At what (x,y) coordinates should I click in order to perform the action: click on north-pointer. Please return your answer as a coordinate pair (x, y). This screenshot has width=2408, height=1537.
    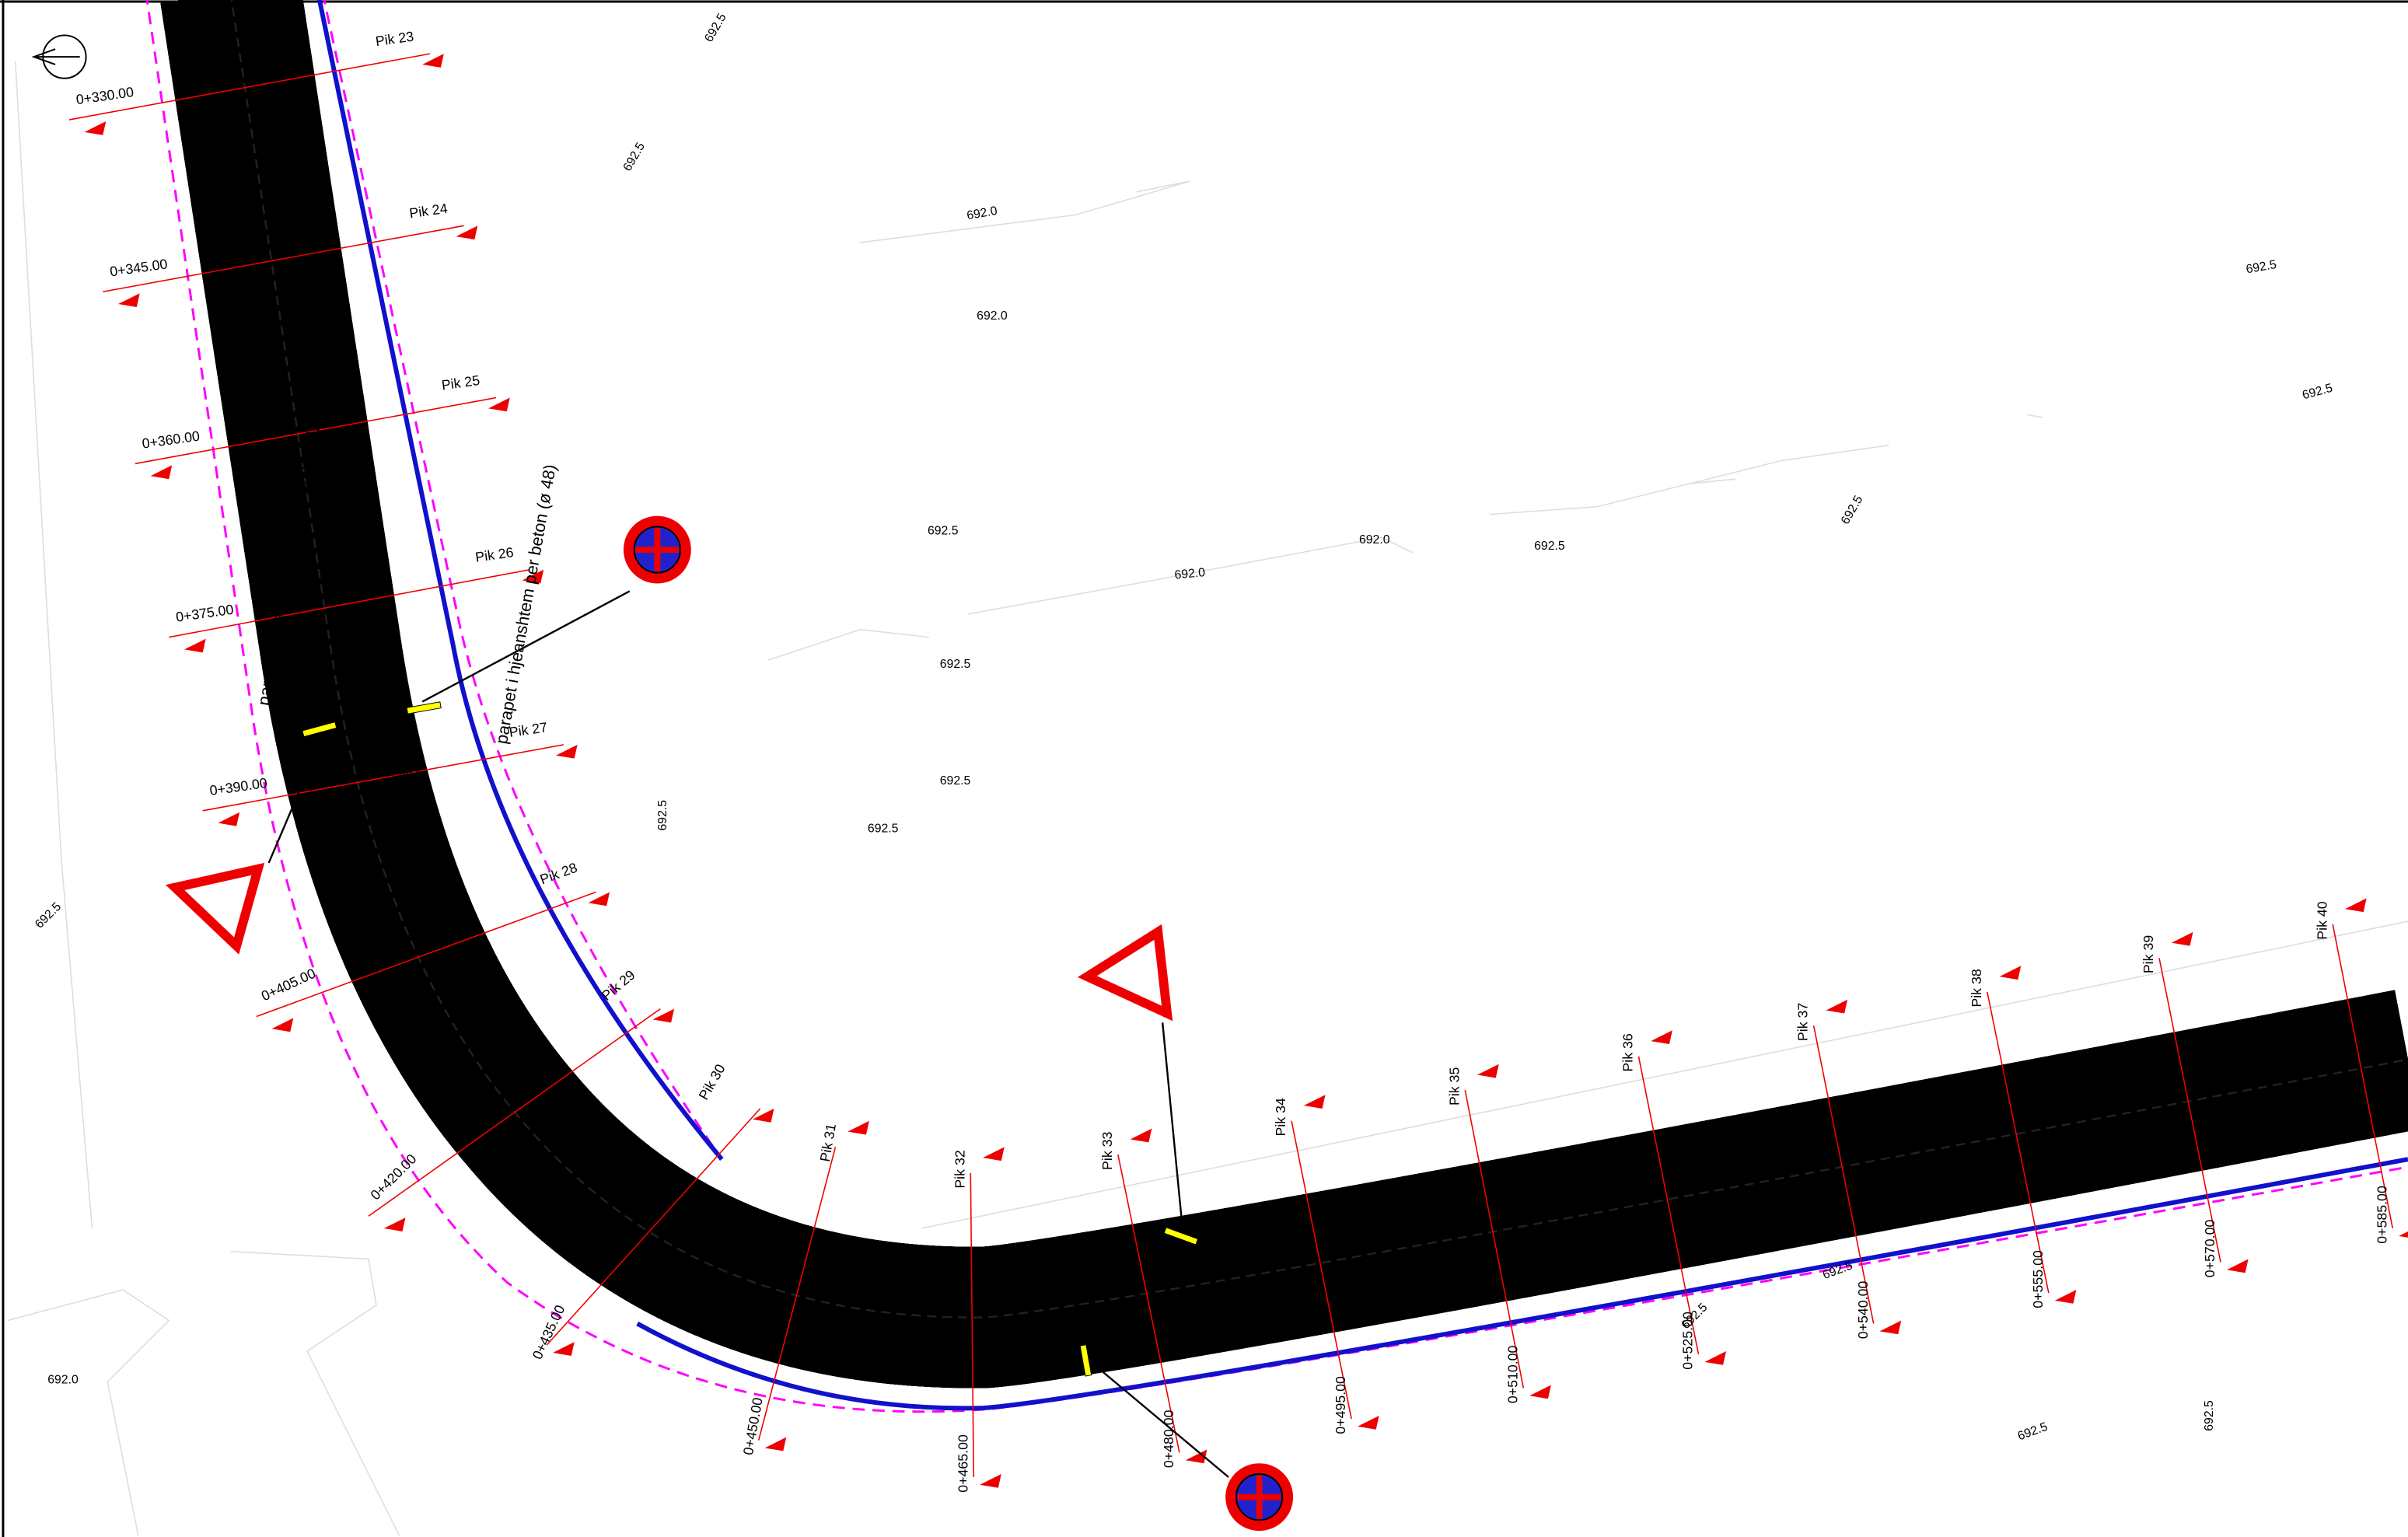
    Looking at the image, I should click on (55, 57).